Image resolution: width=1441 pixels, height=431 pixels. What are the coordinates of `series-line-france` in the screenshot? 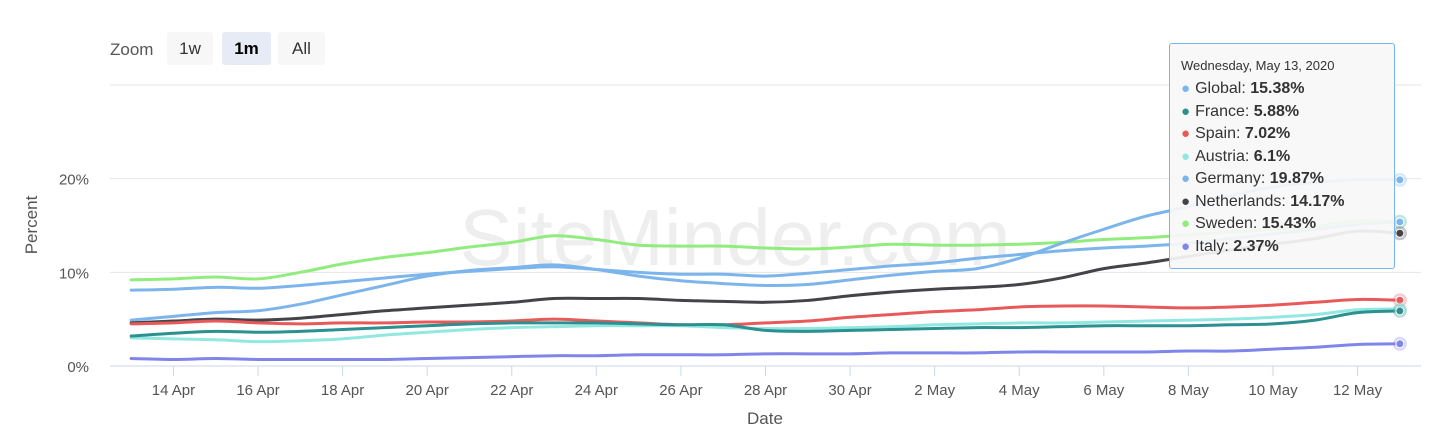 It's located at (765, 323).